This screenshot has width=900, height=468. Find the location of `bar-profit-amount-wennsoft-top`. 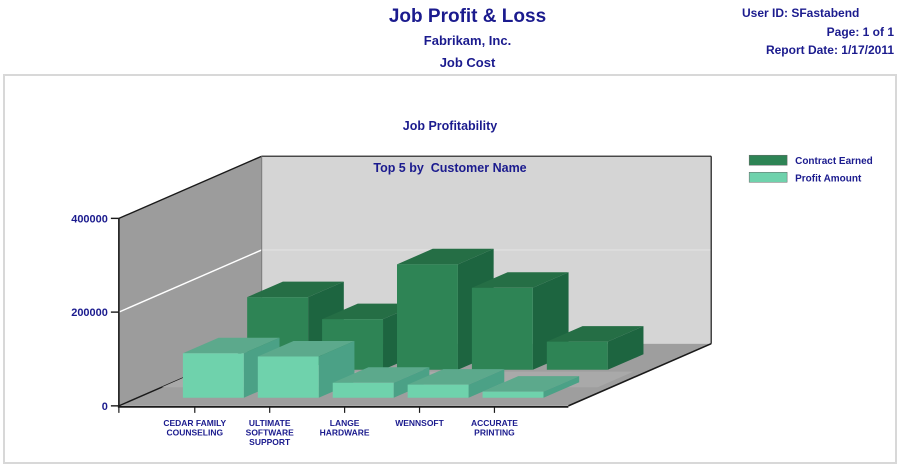

bar-profit-amount-wennsoft-top is located at coordinates (456, 377).